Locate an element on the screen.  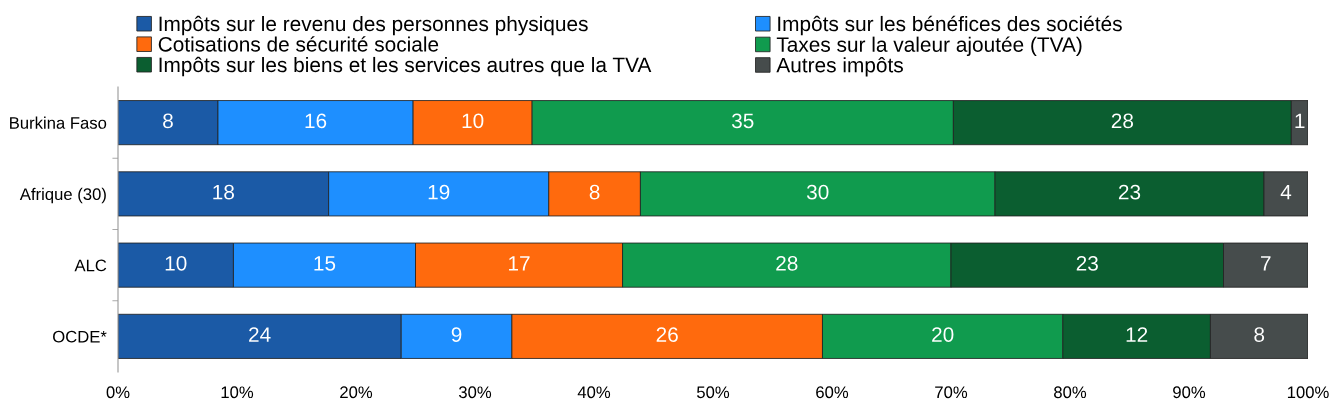
data-label: 26 is located at coordinates (667, 334).